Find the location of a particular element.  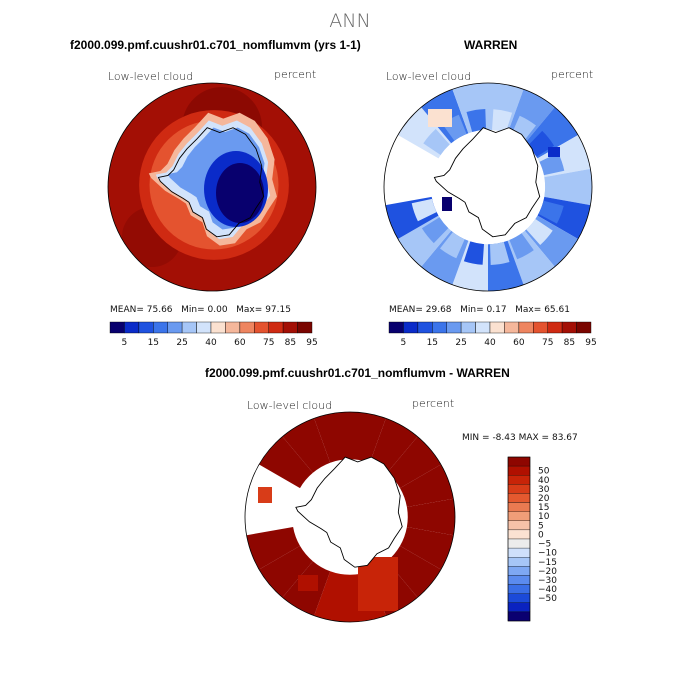

panel3-left-label: Low-level cloud is located at coordinates (290, 405).